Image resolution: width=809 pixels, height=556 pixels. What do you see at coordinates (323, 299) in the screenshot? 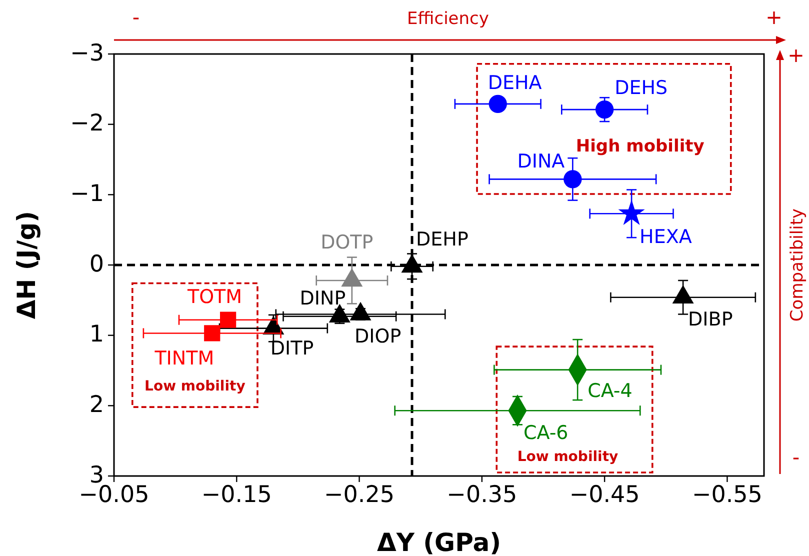
I see `series-label: DINP` at bounding box center [323, 299].